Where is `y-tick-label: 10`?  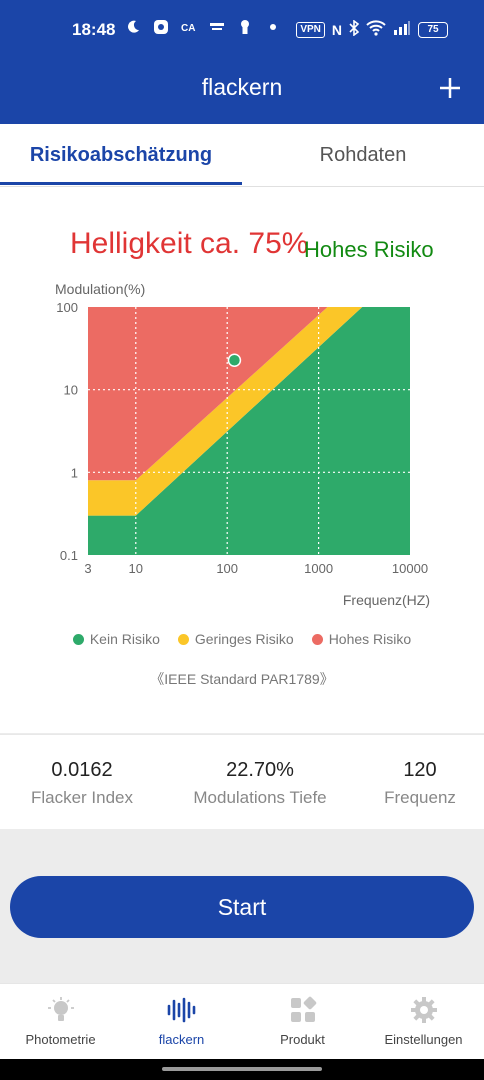 y-tick-label: 10 is located at coordinates (71, 390).